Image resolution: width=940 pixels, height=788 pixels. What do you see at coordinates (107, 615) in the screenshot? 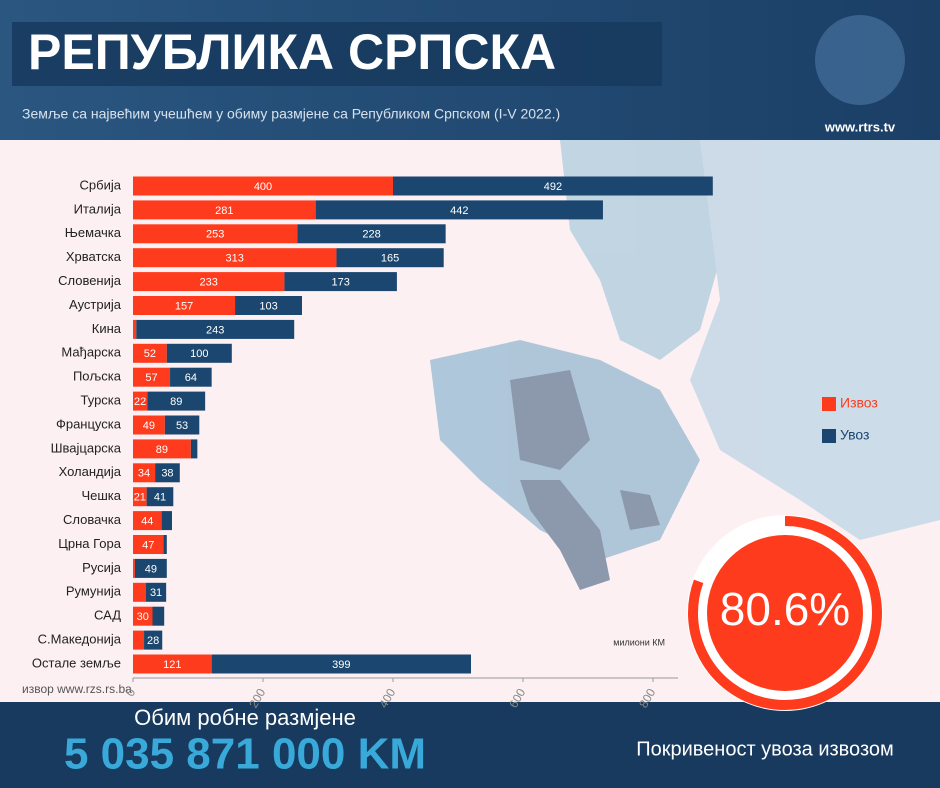
I see `y-tick-label: САД` at bounding box center [107, 615].